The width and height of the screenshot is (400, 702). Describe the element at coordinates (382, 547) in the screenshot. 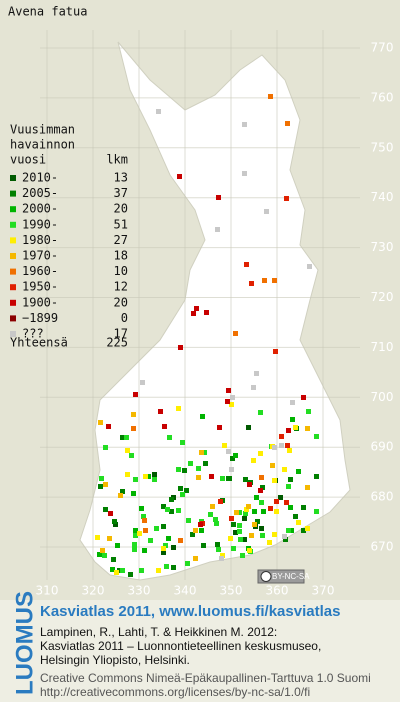

I see `y-tick-label: 670` at that location.